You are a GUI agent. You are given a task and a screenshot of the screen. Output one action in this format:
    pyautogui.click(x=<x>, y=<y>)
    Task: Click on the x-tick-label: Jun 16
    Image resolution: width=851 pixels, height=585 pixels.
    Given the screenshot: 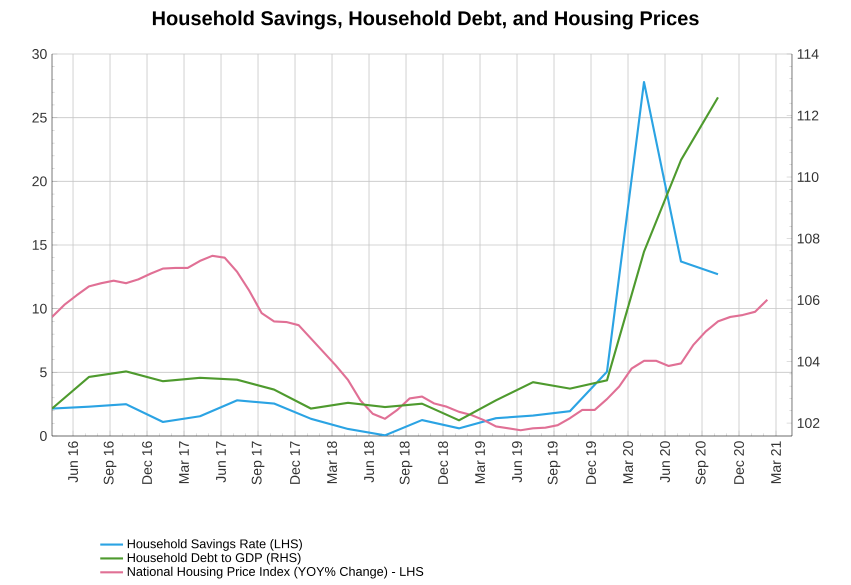 What is the action you would take?
    pyautogui.click(x=73, y=462)
    